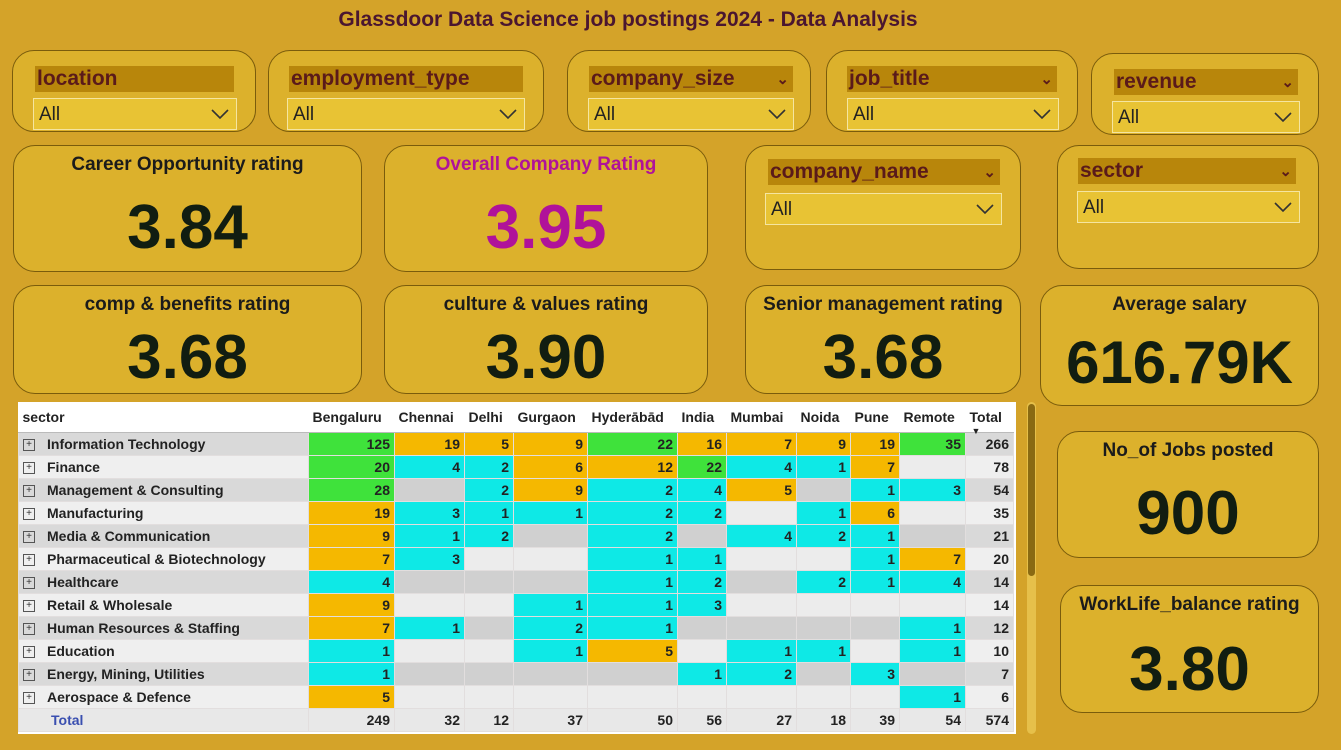 The image size is (1341, 750). What do you see at coordinates (1189, 604) in the screenshot?
I see `worklife-balance-label: WorkLife_balance rating` at bounding box center [1189, 604].